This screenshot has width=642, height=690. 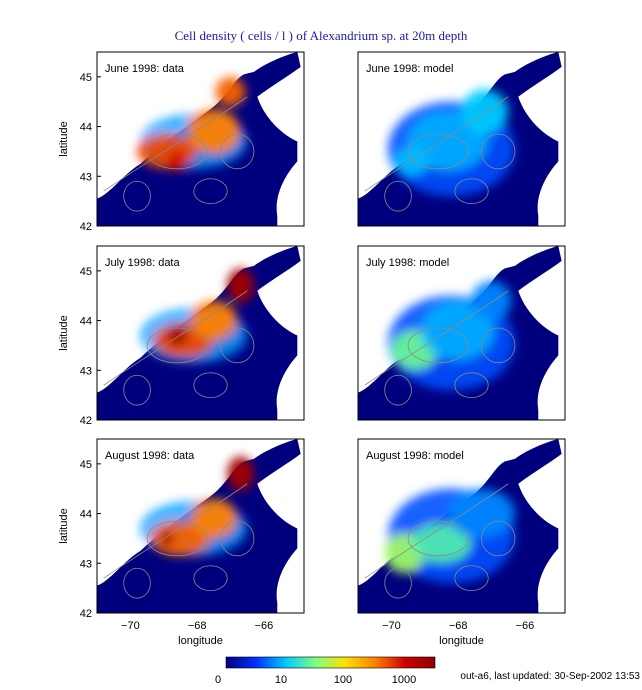 I want to click on panel-title: June 1998: data, so click(x=145, y=69).